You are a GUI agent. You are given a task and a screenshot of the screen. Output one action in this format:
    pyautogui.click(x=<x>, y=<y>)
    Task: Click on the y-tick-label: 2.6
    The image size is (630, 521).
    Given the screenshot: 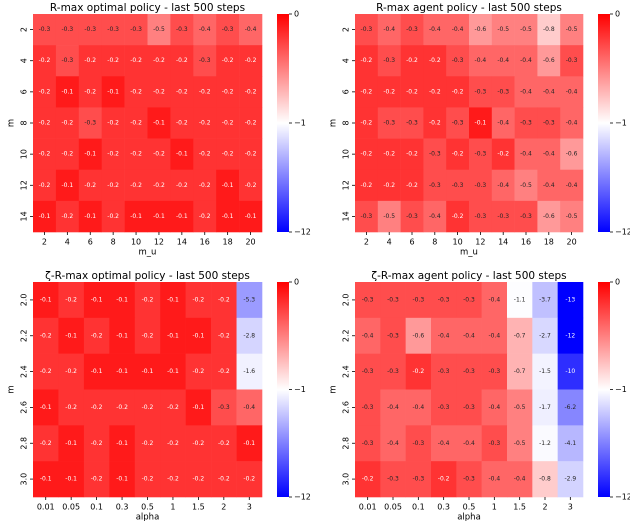 What is the action you would take?
    pyautogui.click(x=346, y=407)
    